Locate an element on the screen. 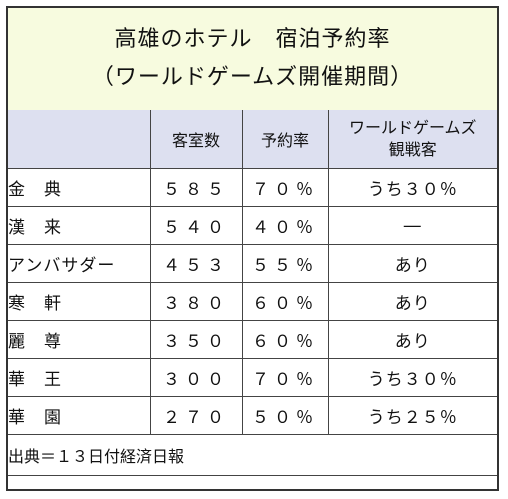 Image resolution: width=508 pixels, height=499 pixels. header-guests-line1: ワールドゲームズ is located at coordinates (412, 127).